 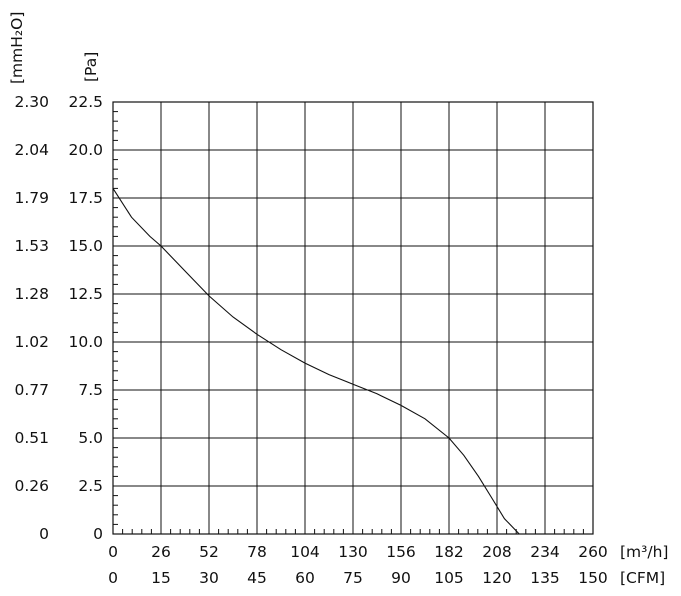 I want to click on y-primary-tick-label: 12.5, so click(x=85, y=294).